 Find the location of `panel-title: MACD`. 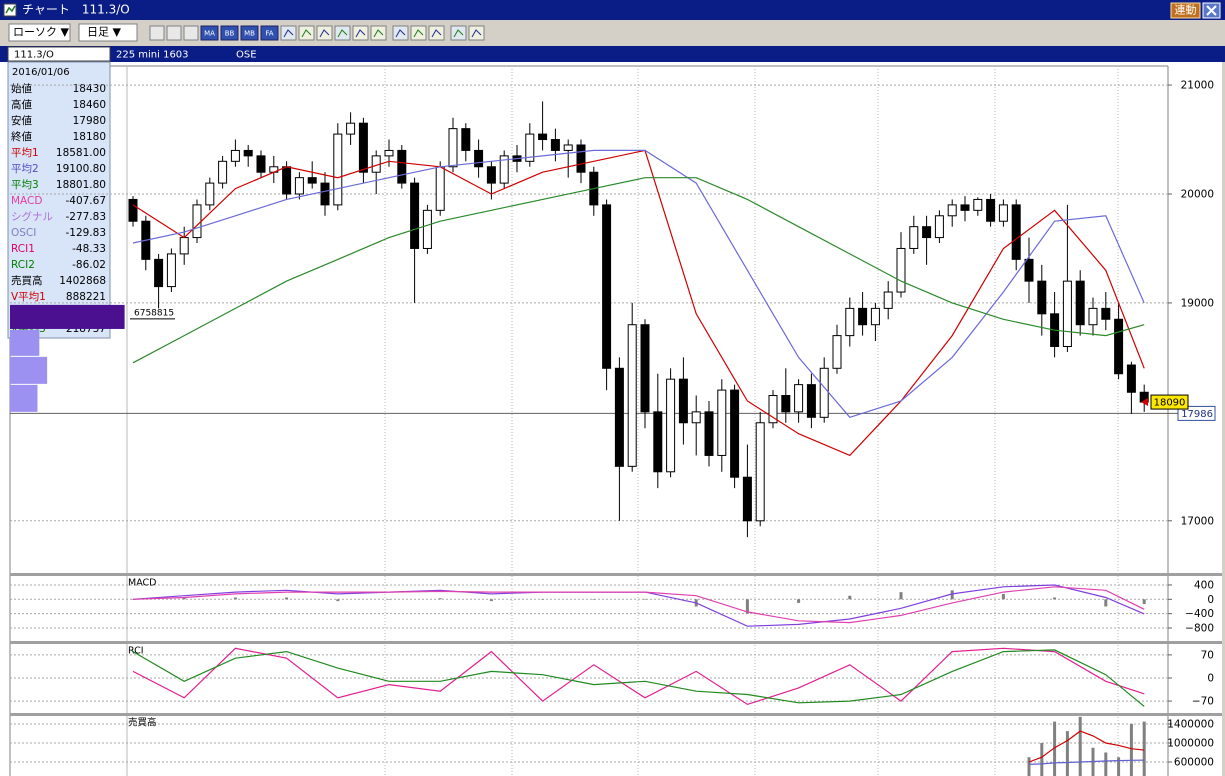

panel-title: MACD is located at coordinates (142, 583).